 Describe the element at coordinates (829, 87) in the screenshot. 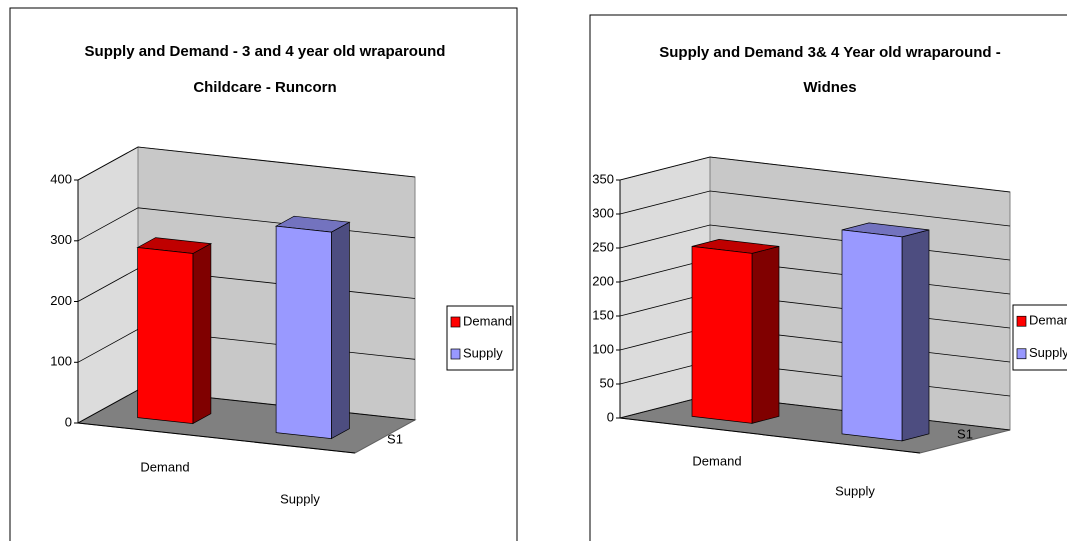

I see `chart-title: Widnes` at that location.